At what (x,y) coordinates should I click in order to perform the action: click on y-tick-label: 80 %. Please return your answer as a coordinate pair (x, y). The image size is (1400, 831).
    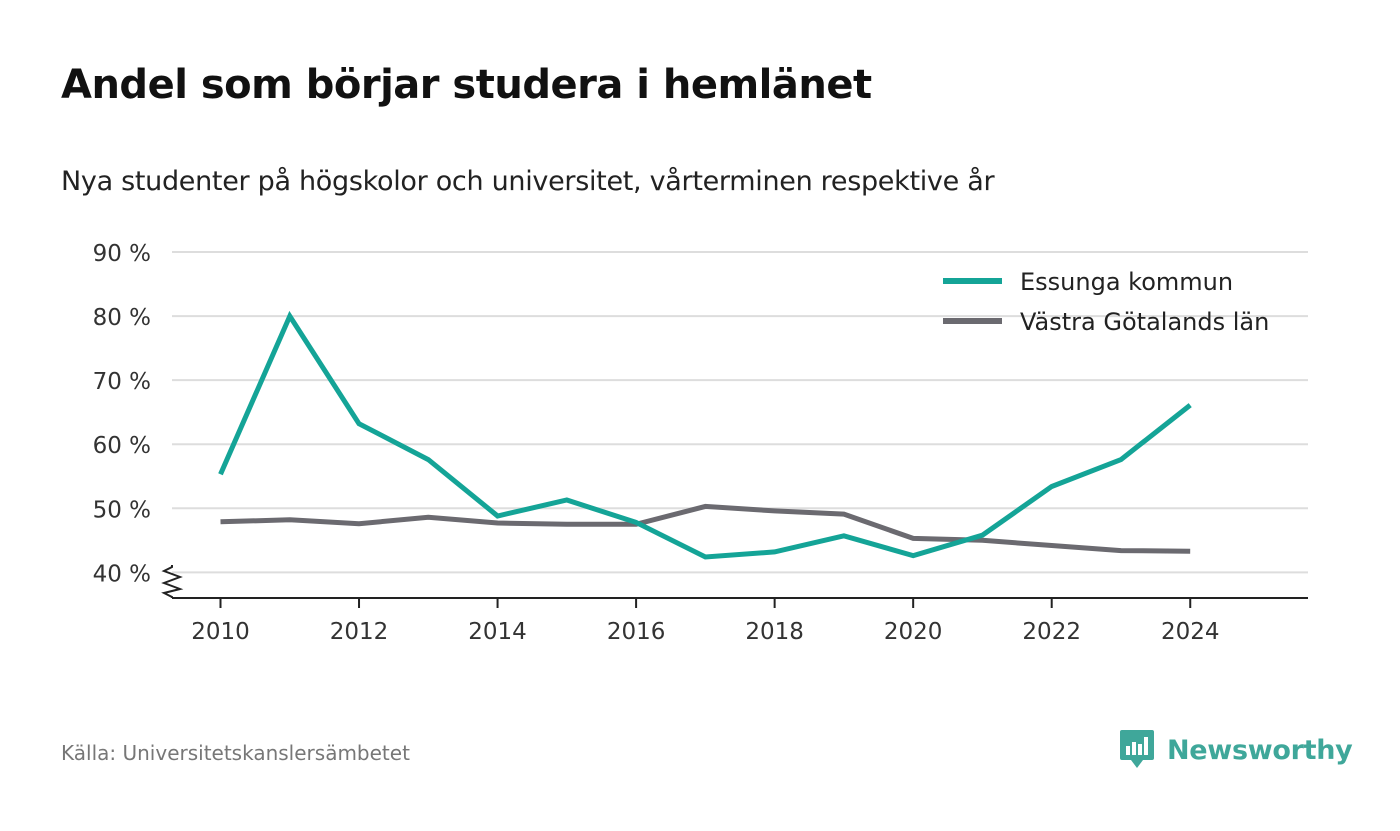
    Looking at the image, I should click on (122, 318).